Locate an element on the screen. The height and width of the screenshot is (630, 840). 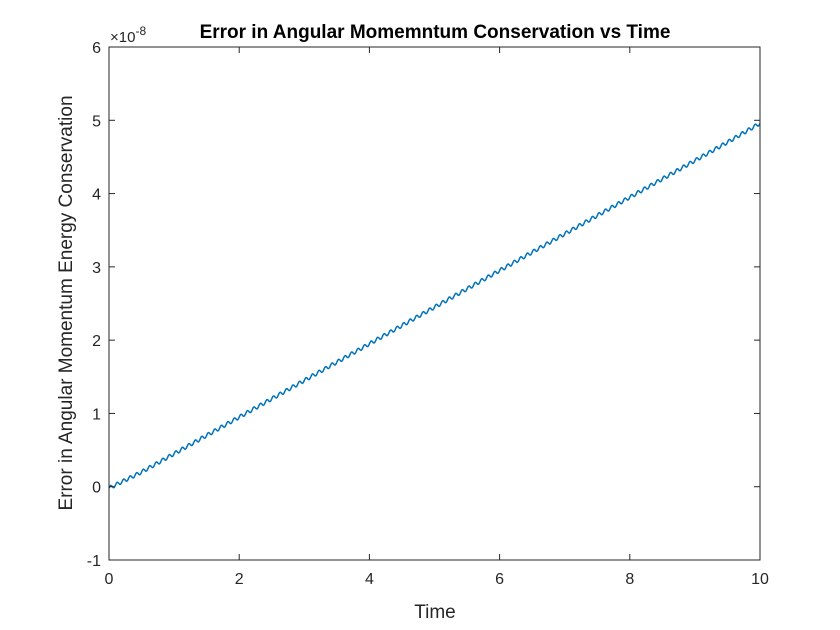
y-tick-label: 0 is located at coordinates (96, 488).